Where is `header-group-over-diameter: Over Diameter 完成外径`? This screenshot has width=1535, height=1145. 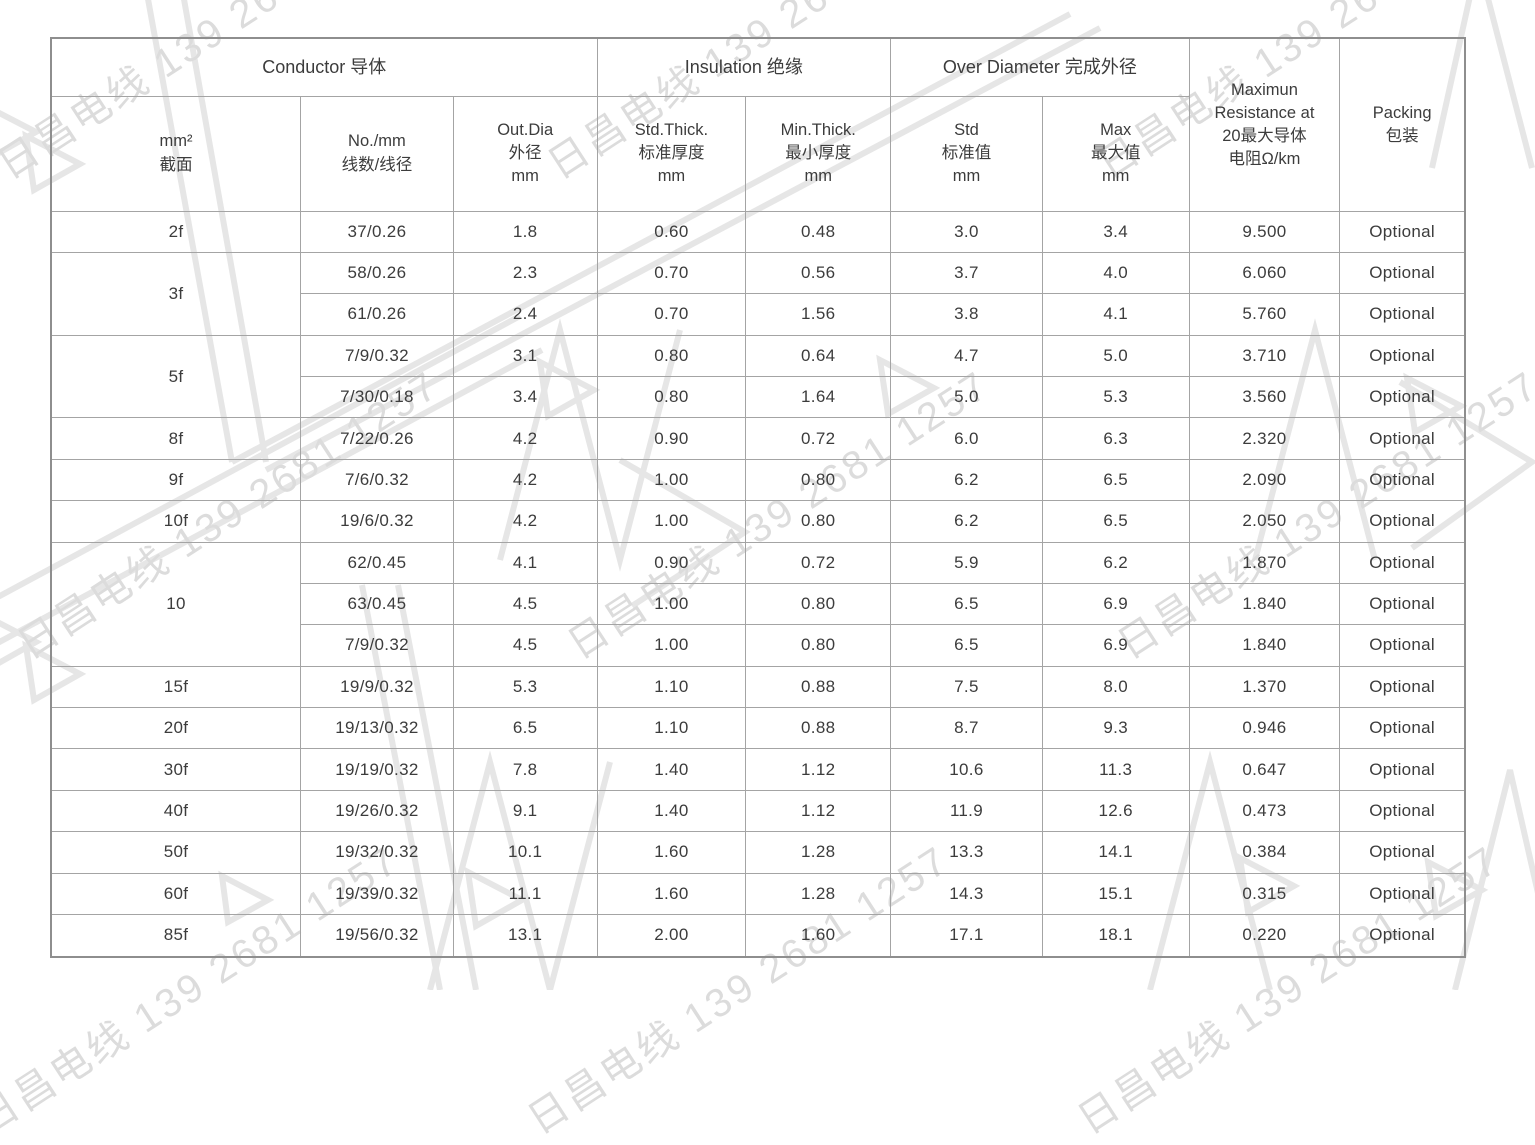 header-group-over-diameter: Over Diameter 完成外径 is located at coordinates (1040, 67).